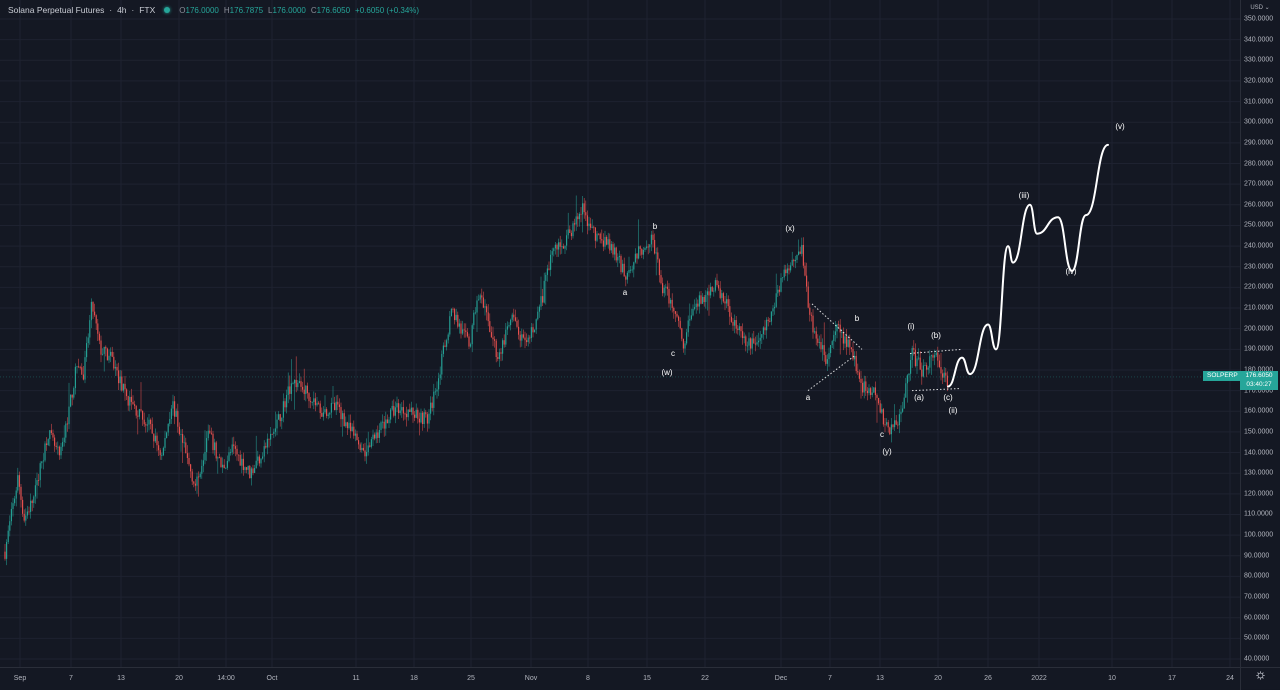 This screenshot has width=1280, height=690. Describe the element at coordinates (1070, 271) in the screenshot. I see `wave-label: (iv)` at that location.